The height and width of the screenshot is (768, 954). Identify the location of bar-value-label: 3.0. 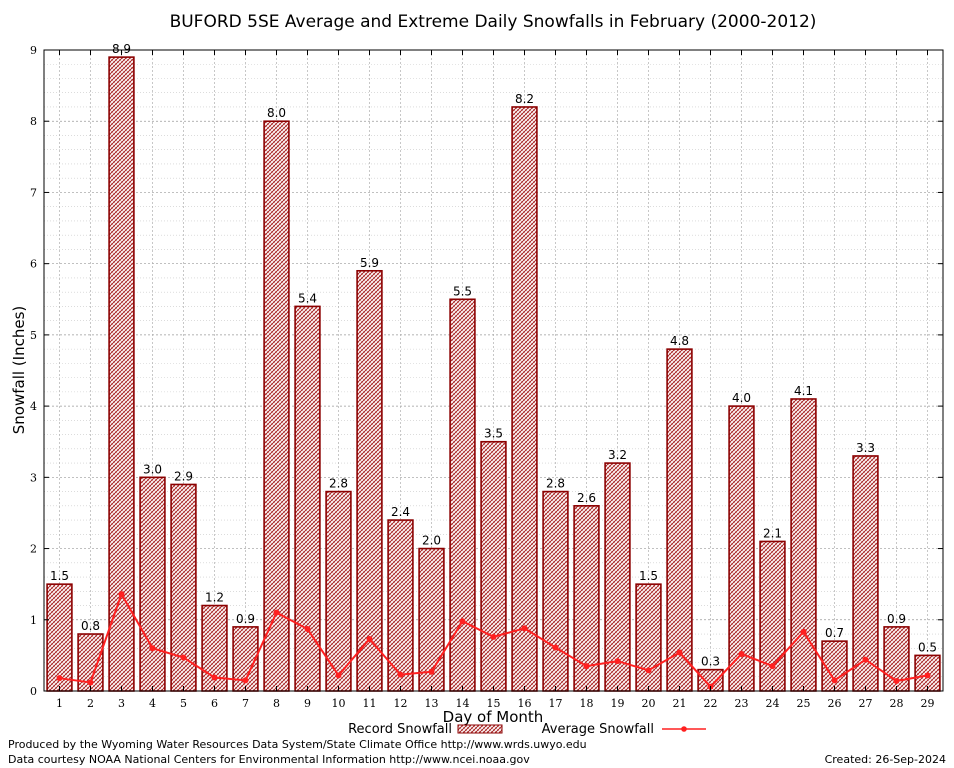
(152, 469).